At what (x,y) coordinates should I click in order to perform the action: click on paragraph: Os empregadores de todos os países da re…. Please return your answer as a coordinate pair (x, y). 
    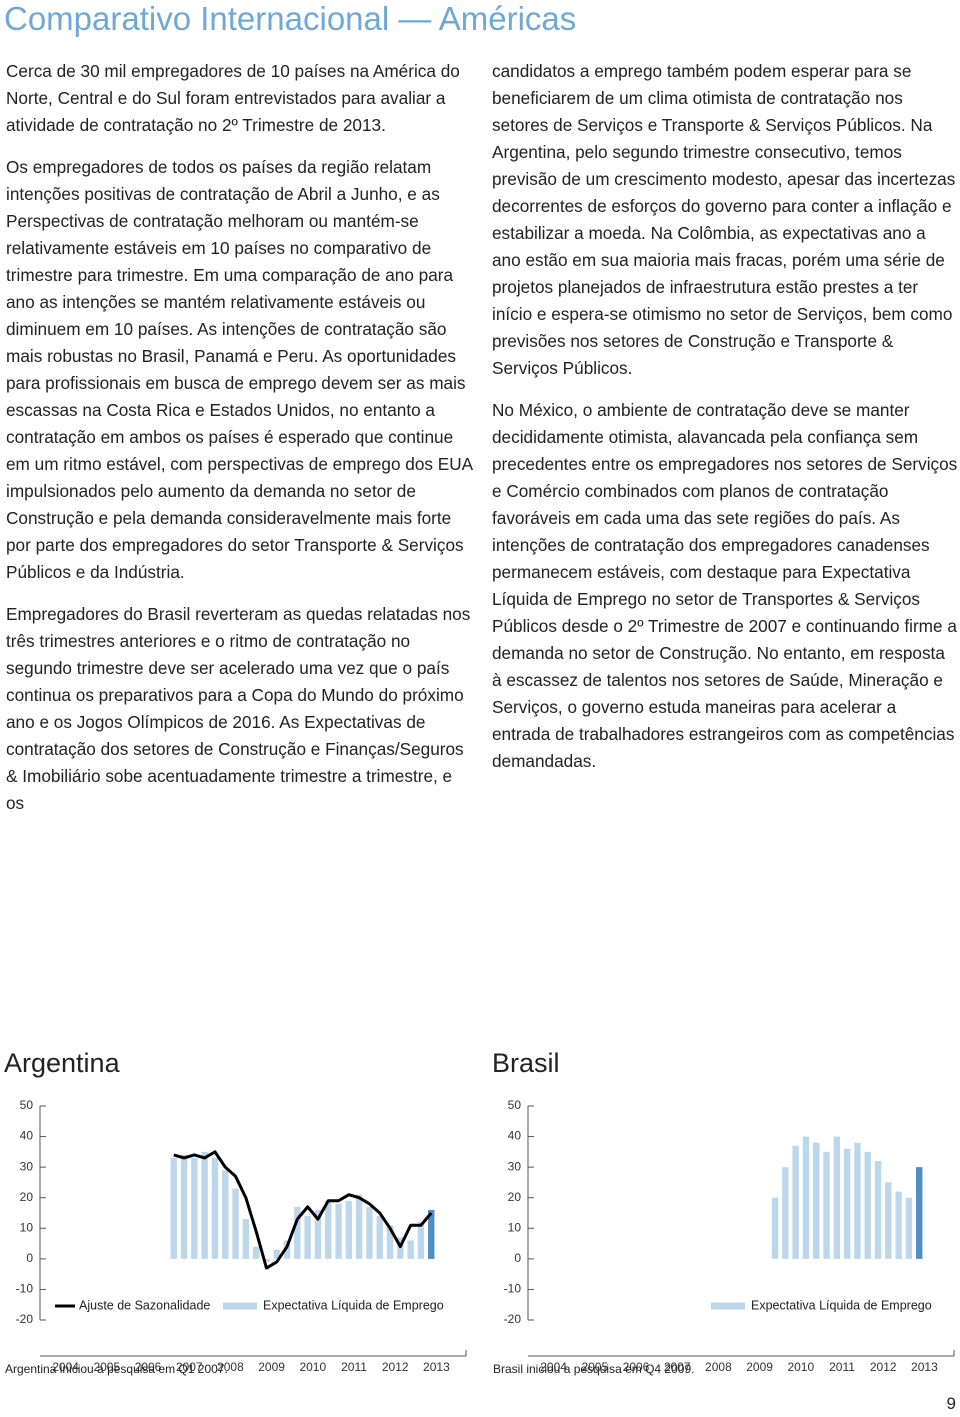
    Looking at the image, I should click on (239, 369).